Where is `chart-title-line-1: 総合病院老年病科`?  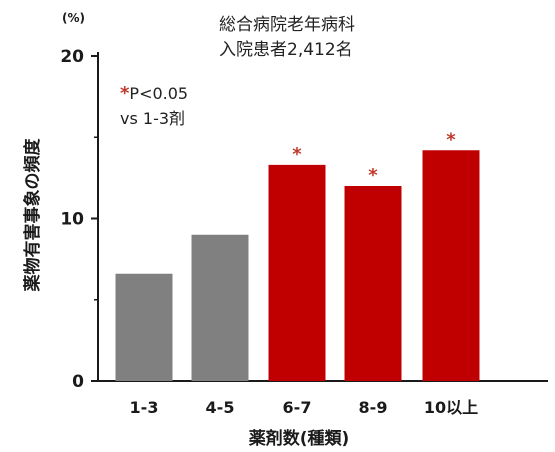 chart-title-line-1: 総合病院老年病科 is located at coordinates (287, 25).